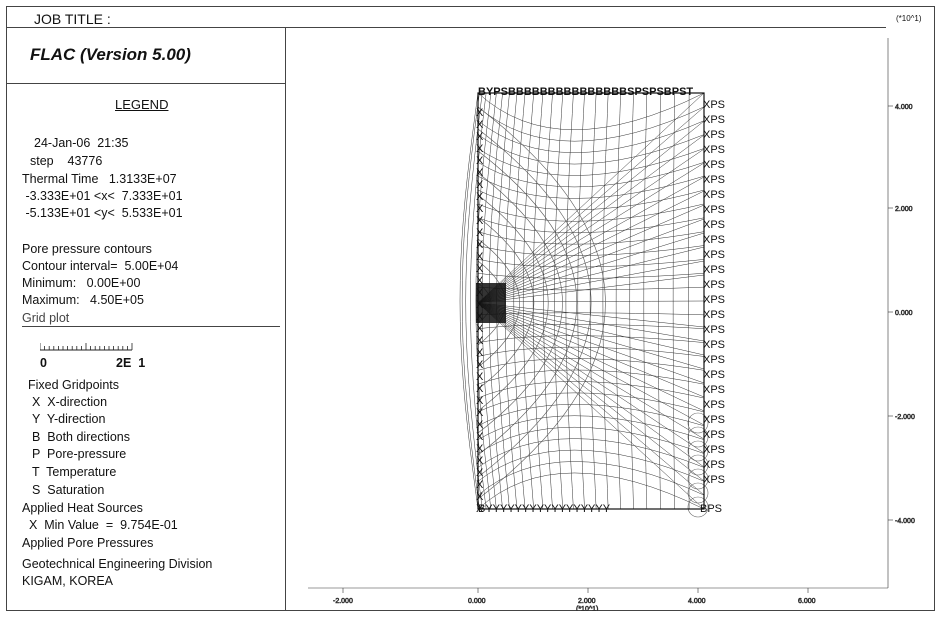 The height and width of the screenshot is (617, 941). I want to click on job-title: JOB TITLE :, so click(72, 19).